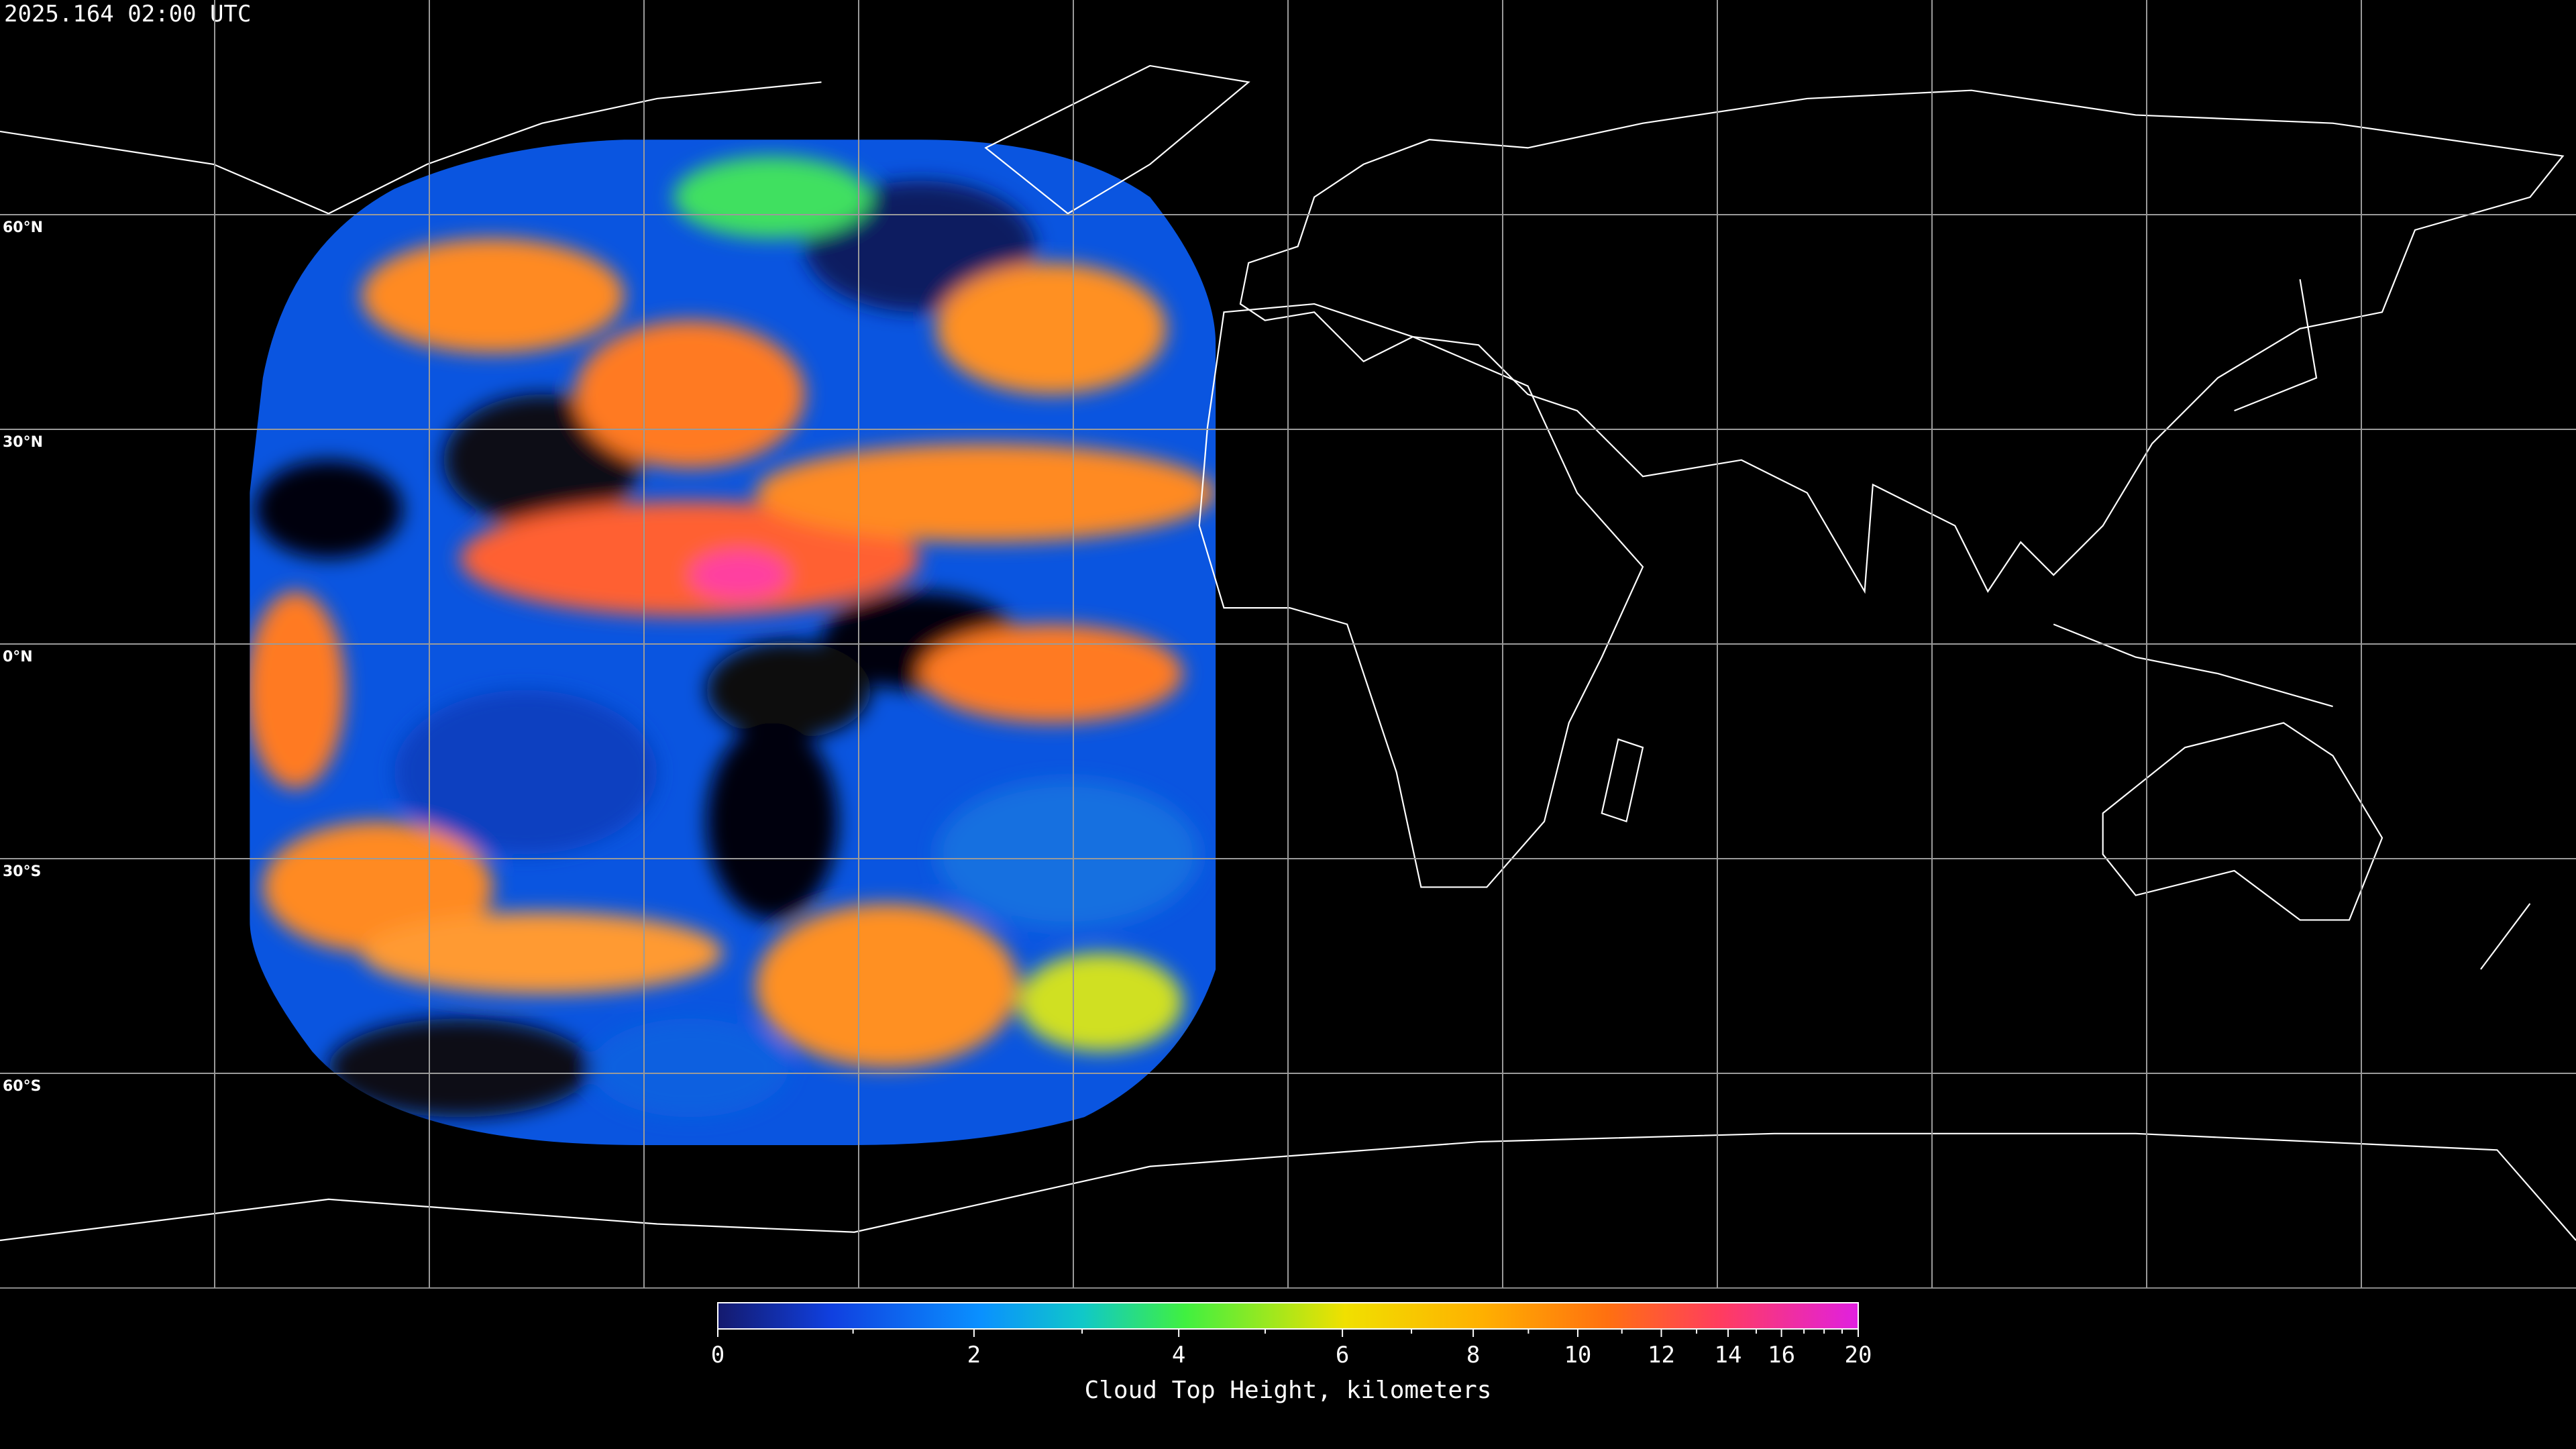 The height and width of the screenshot is (1449, 2576). What do you see at coordinates (1288, 1390) in the screenshot?
I see `colorbar-label: Cloud Top Height, kilometers` at bounding box center [1288, 1390].